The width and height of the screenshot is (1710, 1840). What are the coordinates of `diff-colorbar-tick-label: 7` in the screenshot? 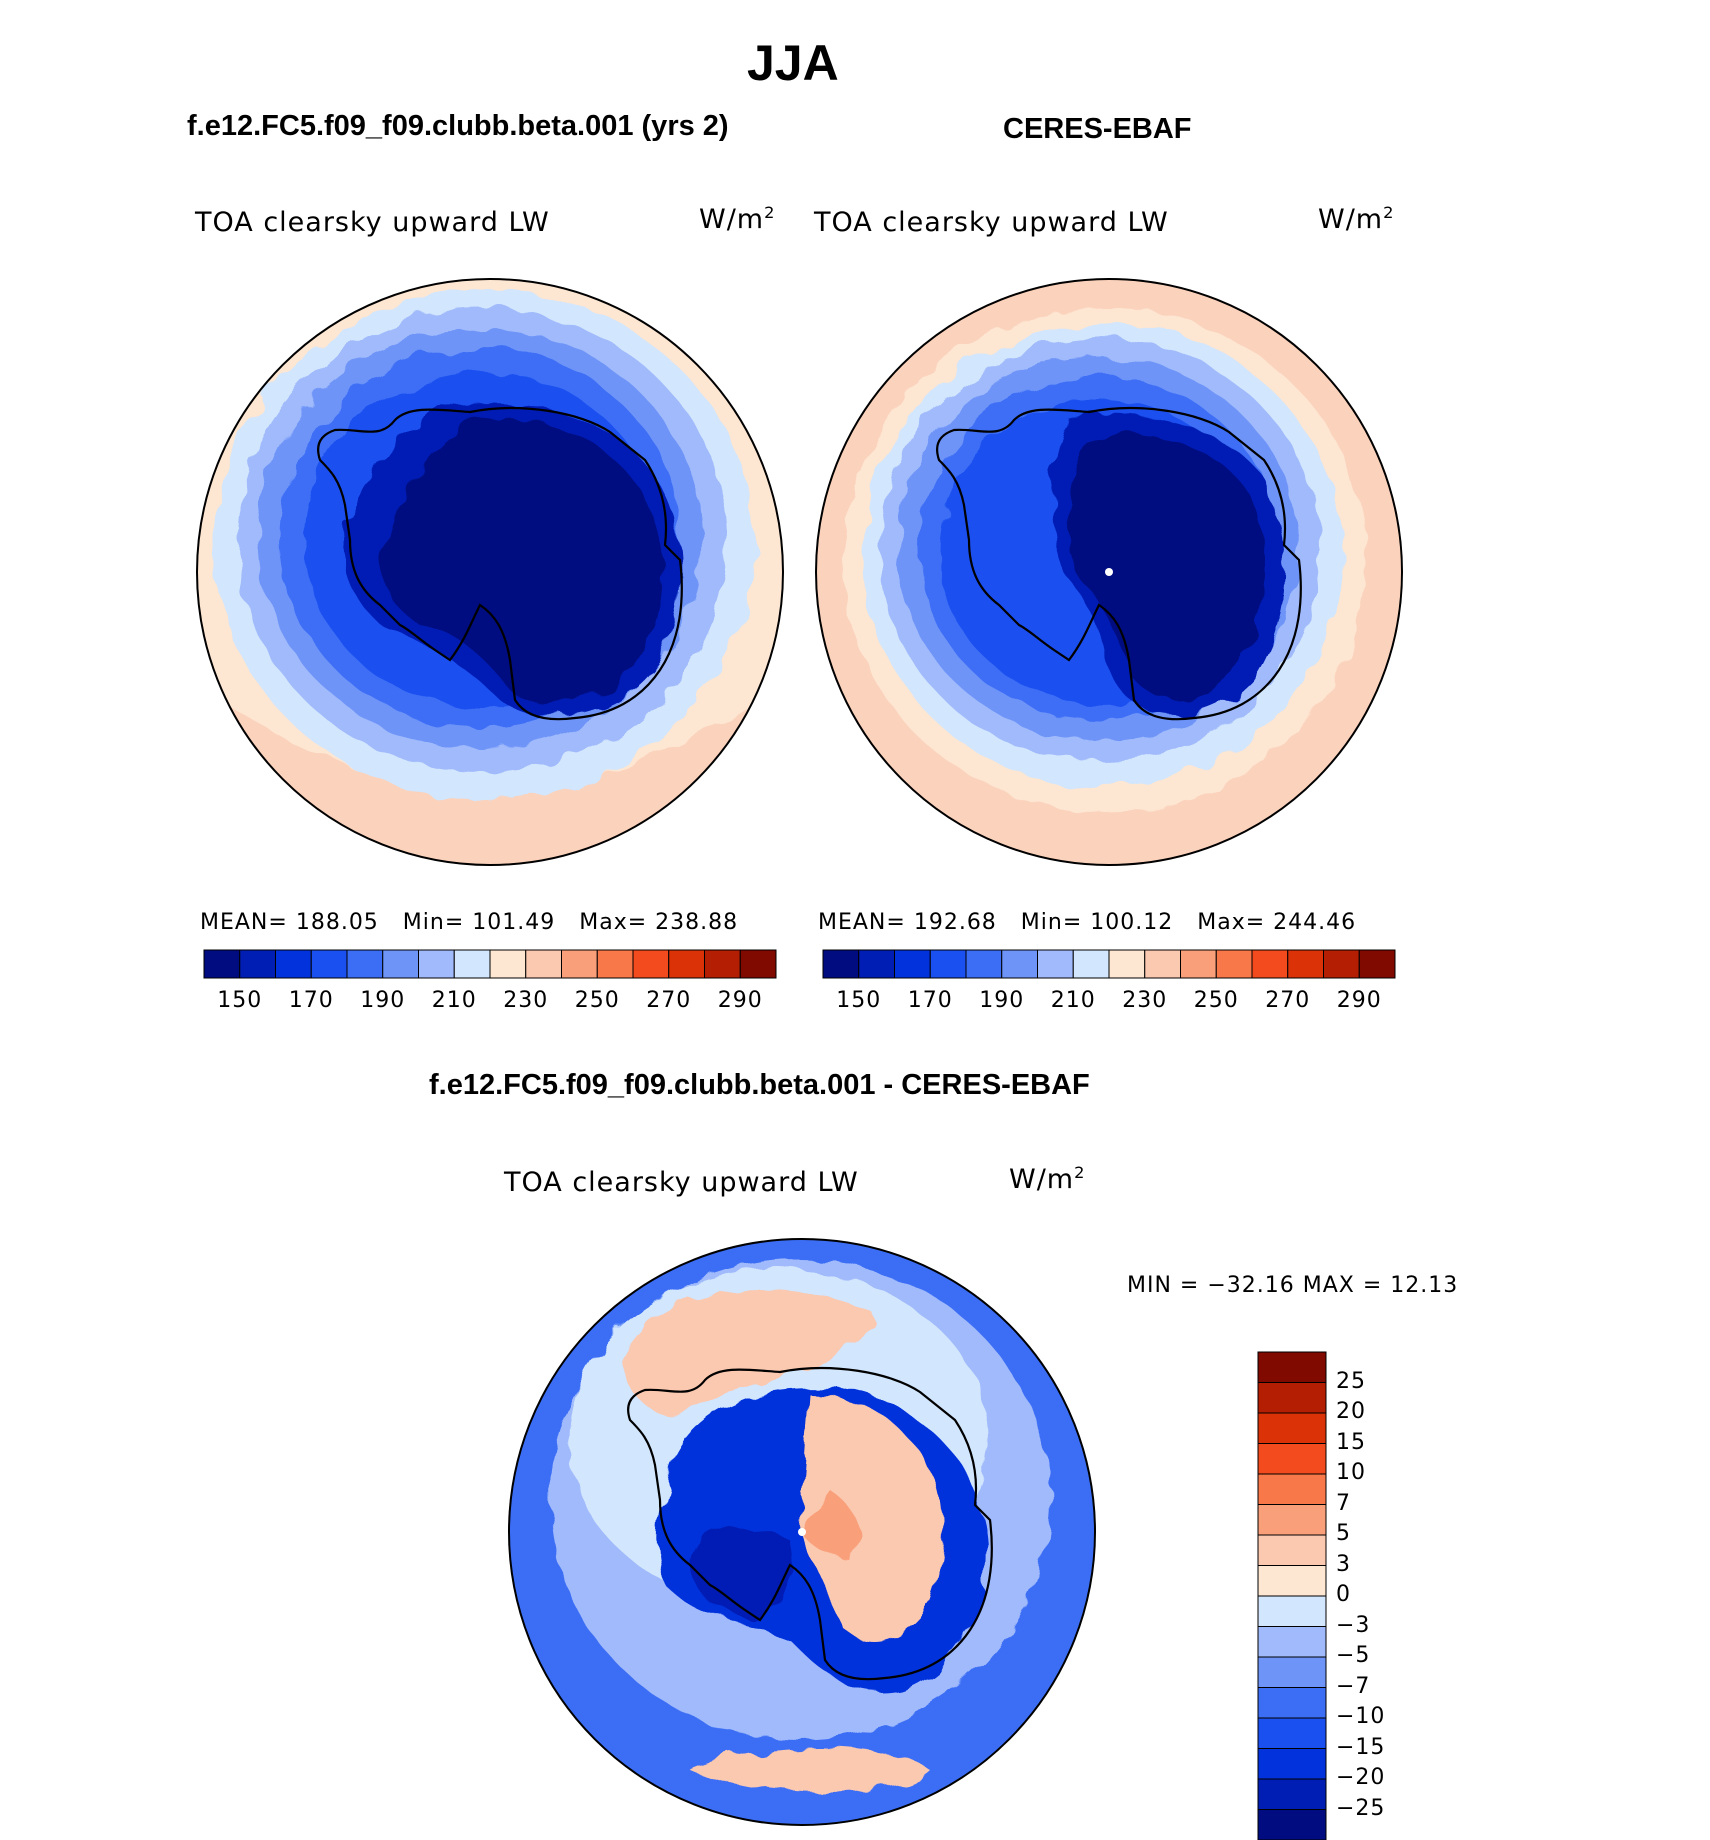 It's located at (1343, 1503).